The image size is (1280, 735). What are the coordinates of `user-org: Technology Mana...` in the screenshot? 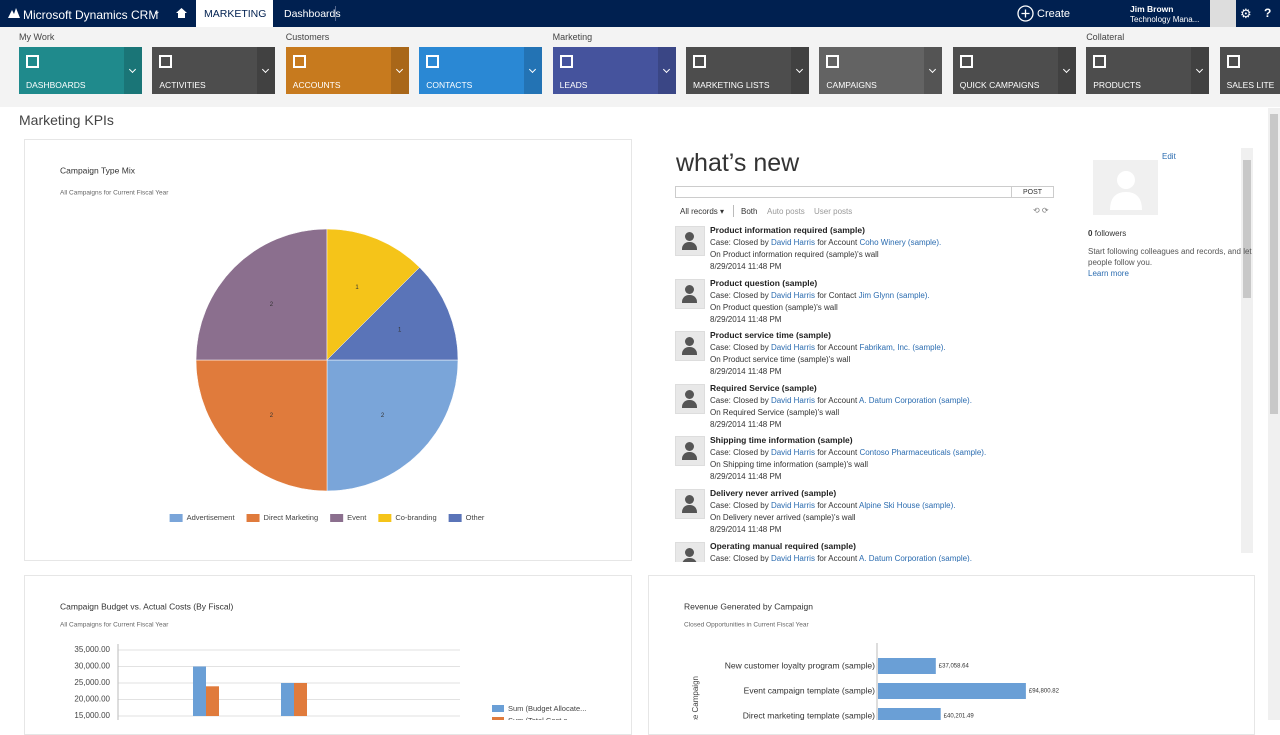 It's located at (1165, 19).